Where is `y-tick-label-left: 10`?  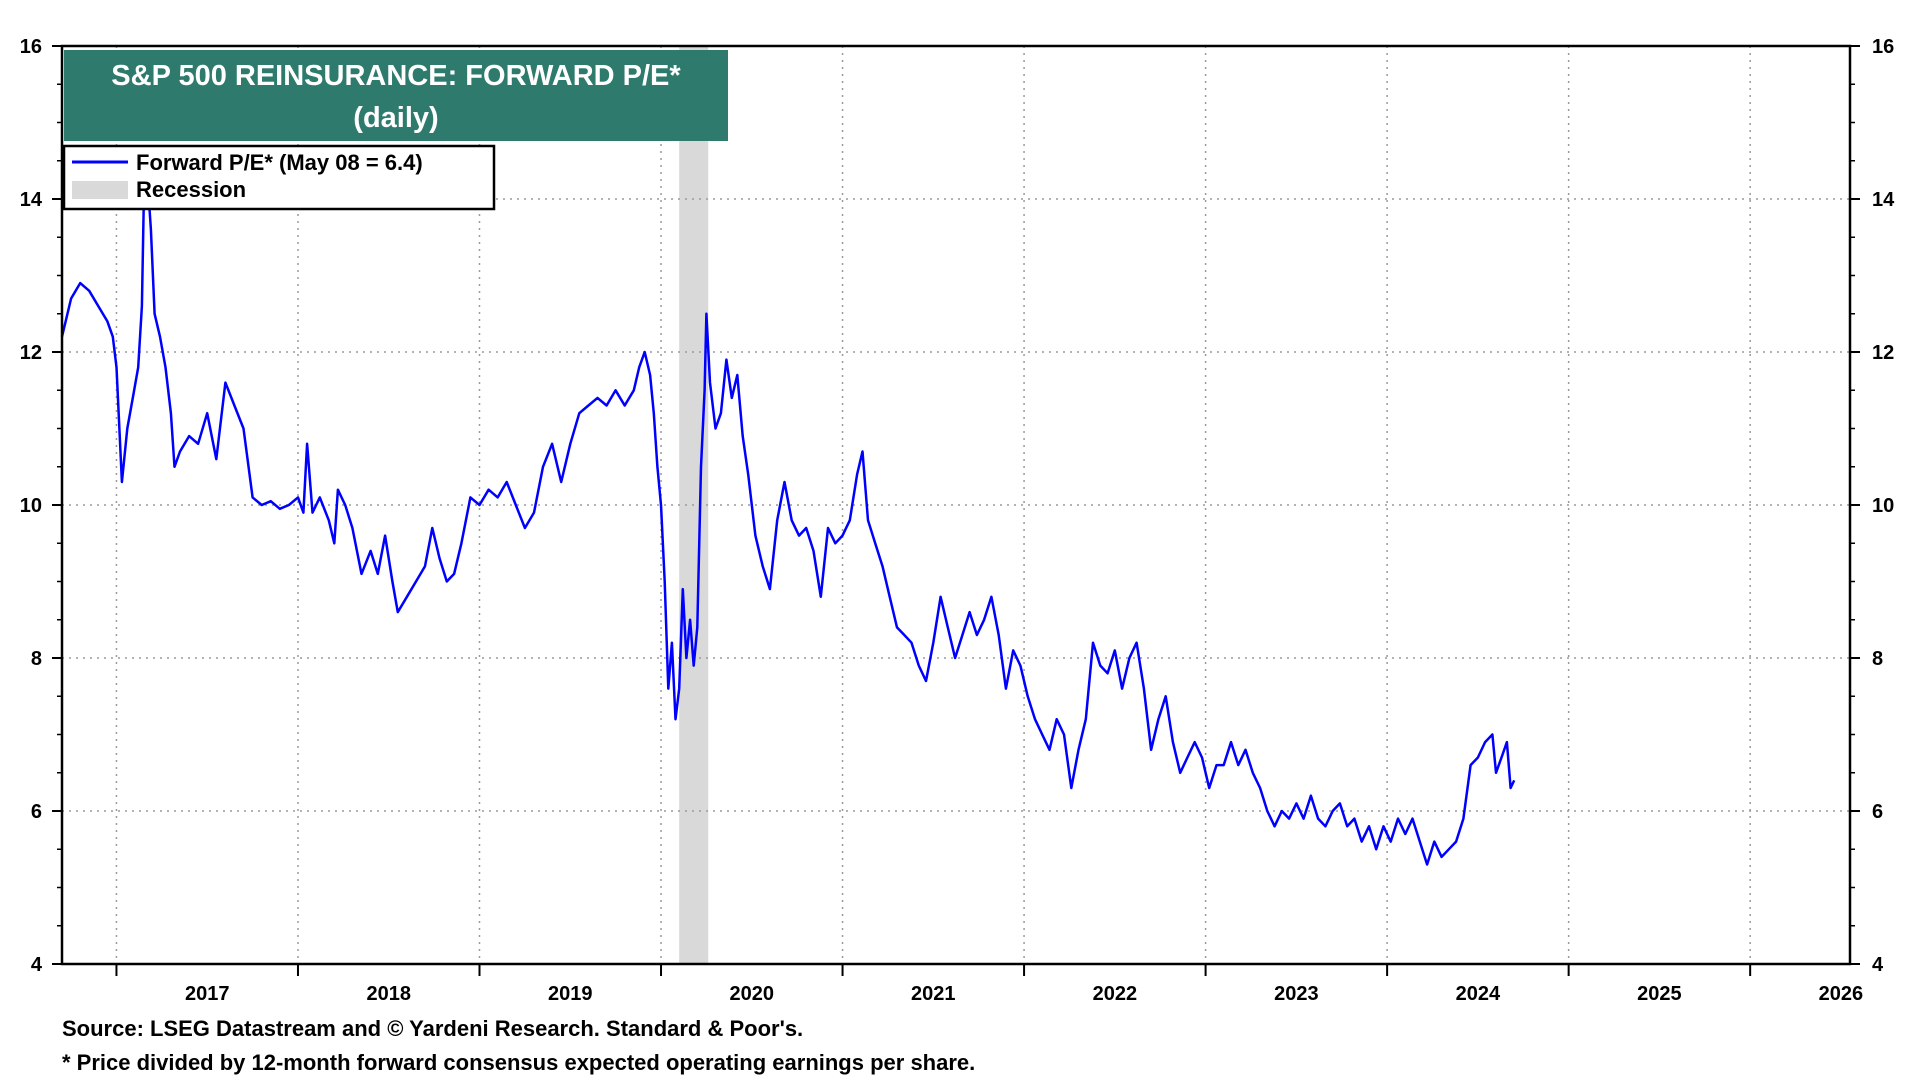 y-tick-label-left: 10 is located at coordinates (31, 506).